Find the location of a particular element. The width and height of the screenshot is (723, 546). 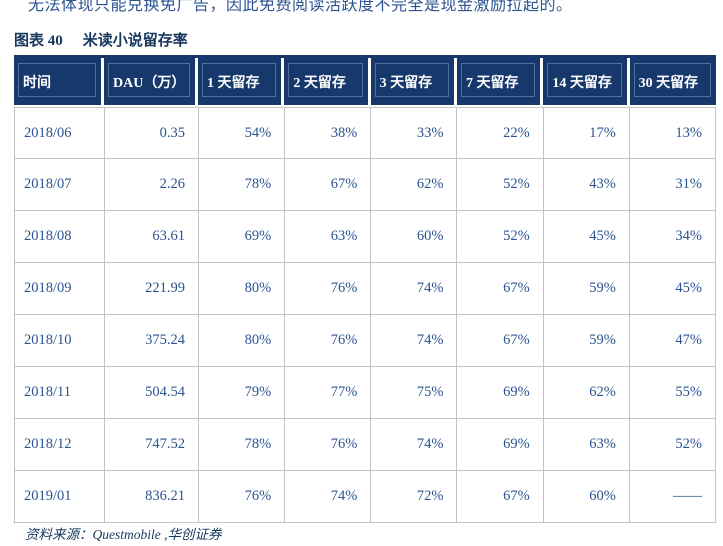

figure-caption: 图表 40 米读小说留存率 is located at coordinates (101, 39).